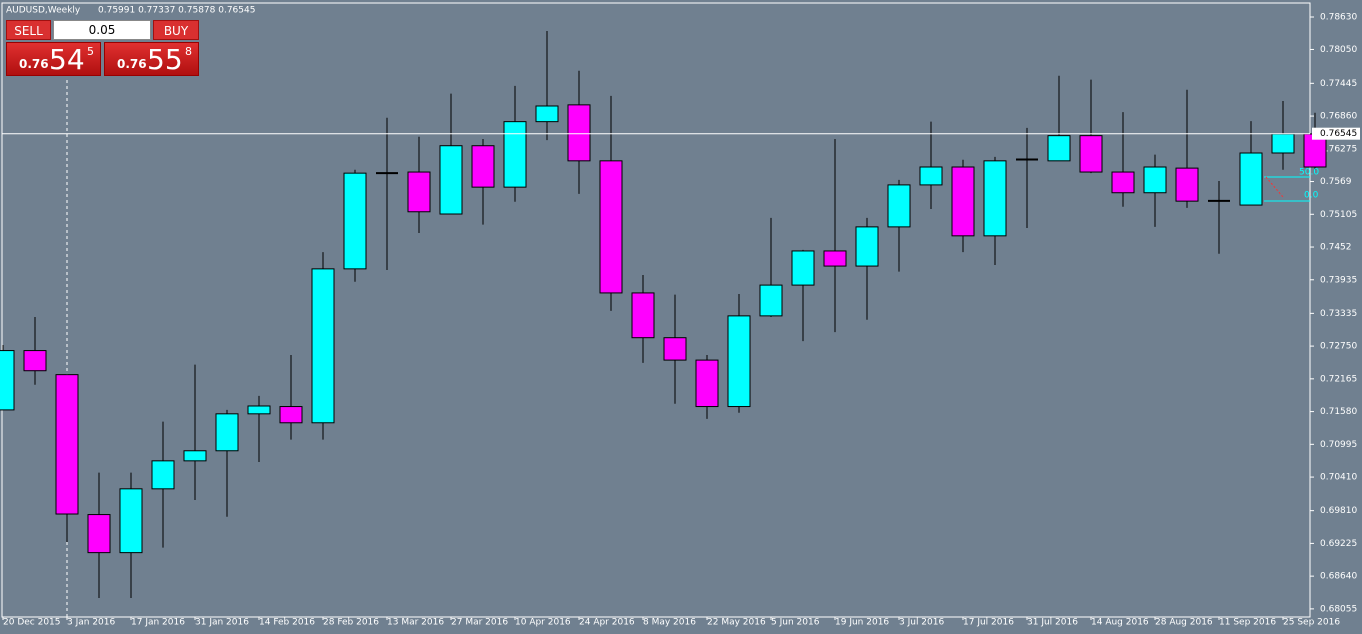  What do you see at coordinates (158, 623) in the screenshot?
I see `x-tick-label: 17 Jan 2016` at bounding box center [158, 623].